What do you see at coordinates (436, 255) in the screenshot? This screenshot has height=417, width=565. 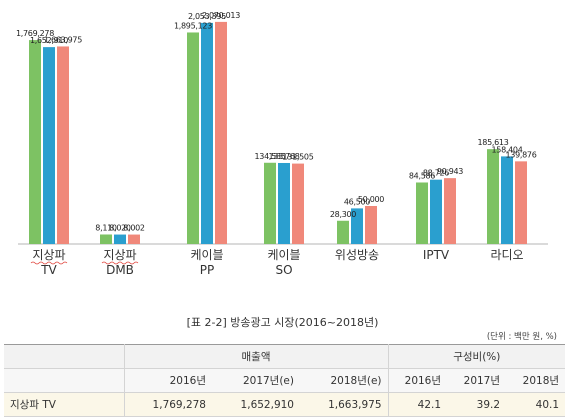 I see `category-label: IPTV` at bounding box center [436, 255].